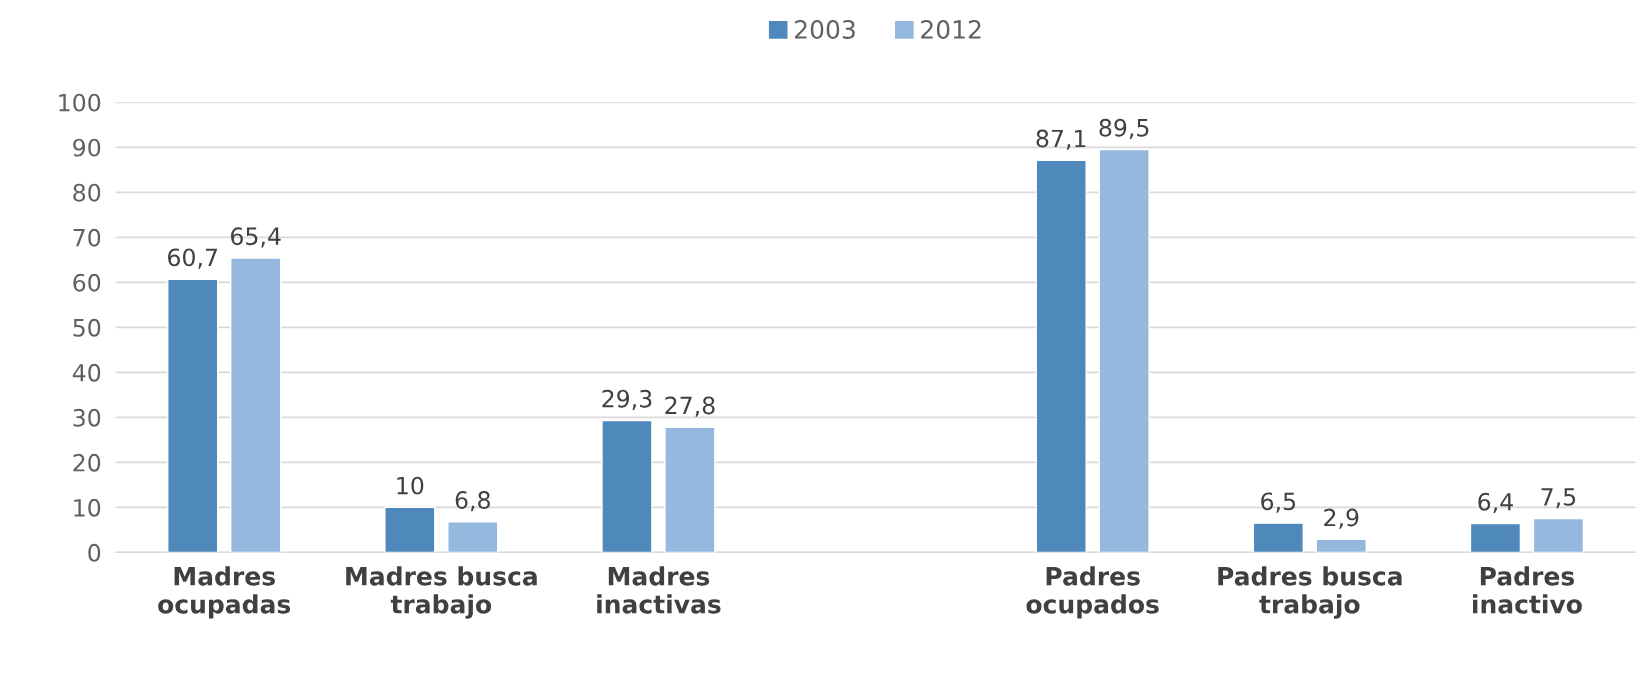 The image size is (1652, 682). I want to click on data-label: 60,7, so click(192, 258).